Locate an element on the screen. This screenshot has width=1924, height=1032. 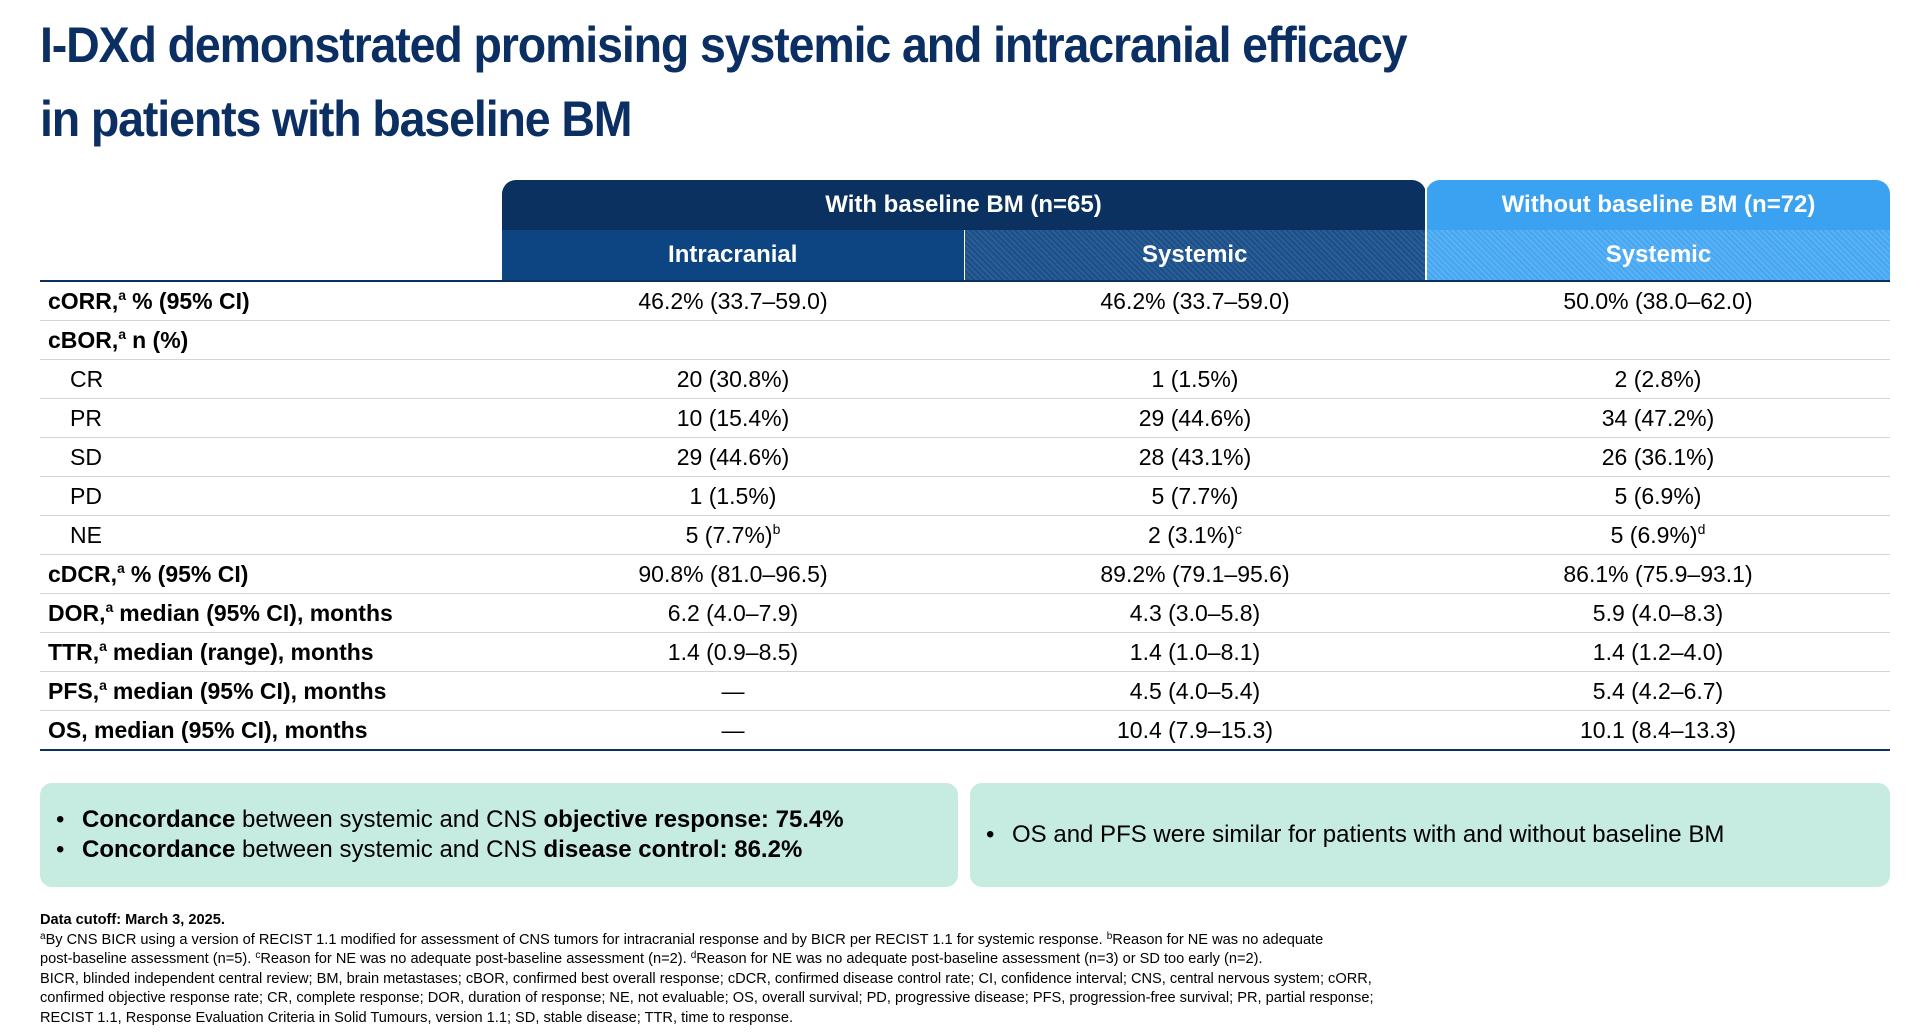
cell-text: 6.2 (4.0–7.9) is located at coordinates (733, 612).